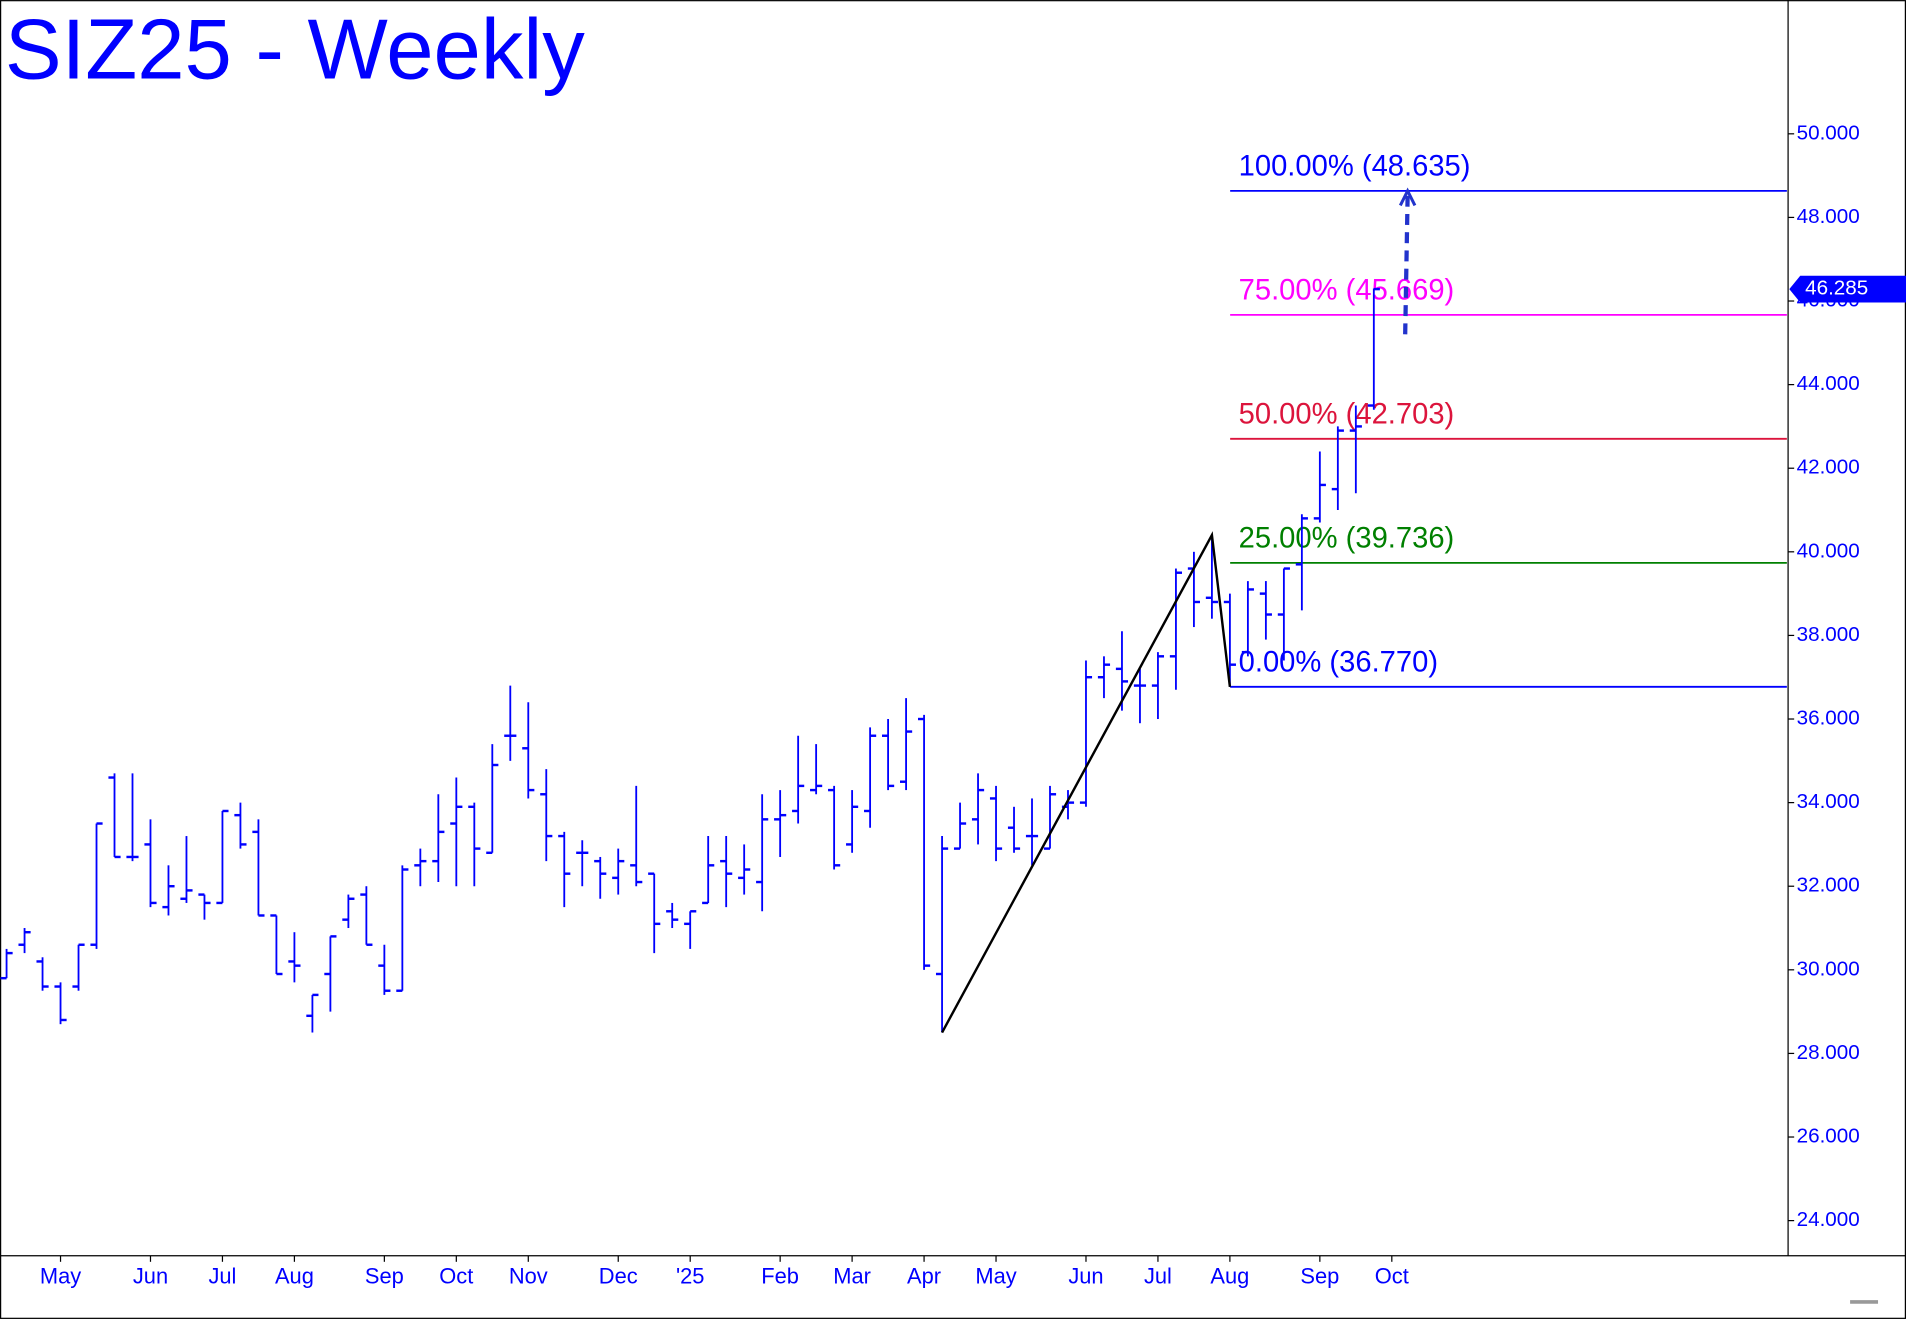 The image size is (1906, 1319). I want to click on x-tick-label: Nov, so click(528, 1275).